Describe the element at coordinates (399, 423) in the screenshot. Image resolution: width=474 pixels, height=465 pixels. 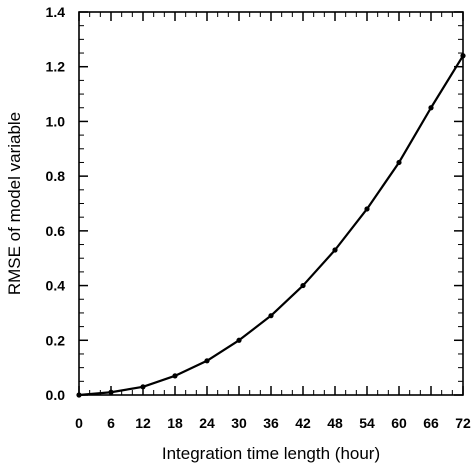
I see `x-tick-label: 60` at that location.